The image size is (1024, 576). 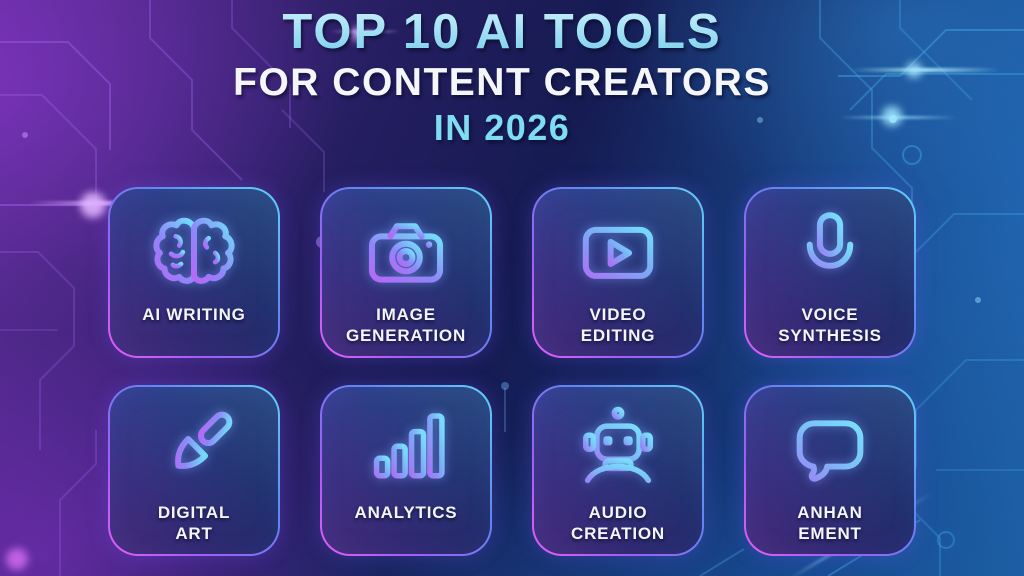 What do you see at coordinates (830, 523) in the screenshot?
I see `card-label: ANHAN EMENT` at bounding box center [830, 523].